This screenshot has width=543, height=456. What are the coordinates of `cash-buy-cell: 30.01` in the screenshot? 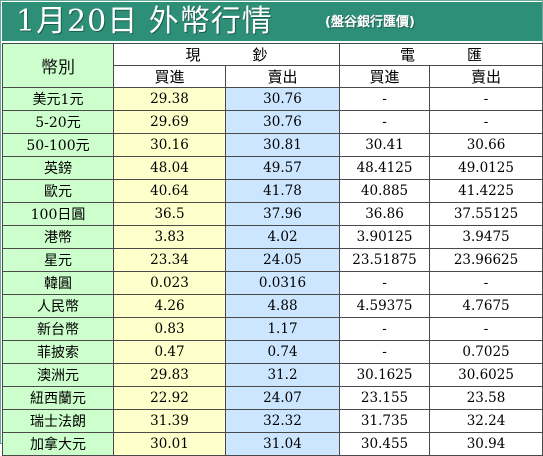 It's located at (169, 444).